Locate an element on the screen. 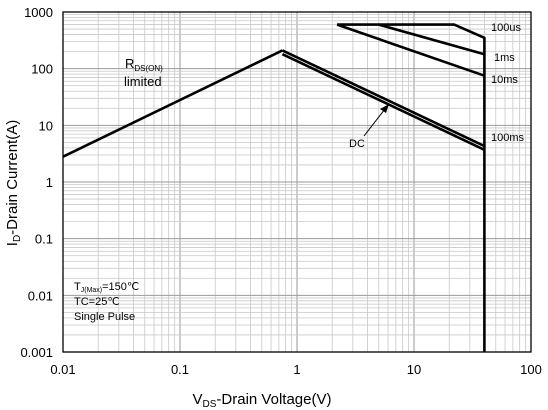 This screenshot has height=410, width=548. x-axis-title: VDS-Drain Voltage(V) is located at coordinates (262, 400).